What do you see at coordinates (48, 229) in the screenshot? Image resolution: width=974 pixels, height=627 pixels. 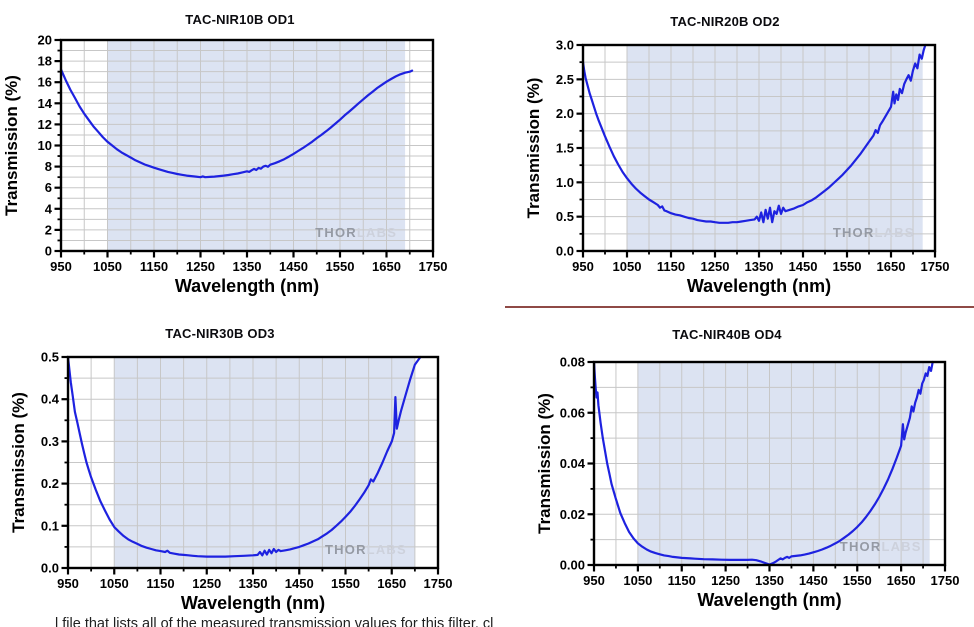 I see `y-tick-label: 2` at bounding box center [48, 229].